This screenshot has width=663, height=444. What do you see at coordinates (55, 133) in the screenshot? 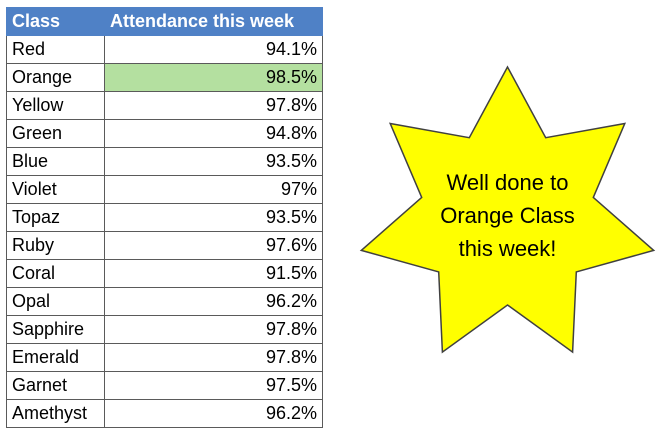
I see `cell-class-name: Green` at bounding box center [55, 133].